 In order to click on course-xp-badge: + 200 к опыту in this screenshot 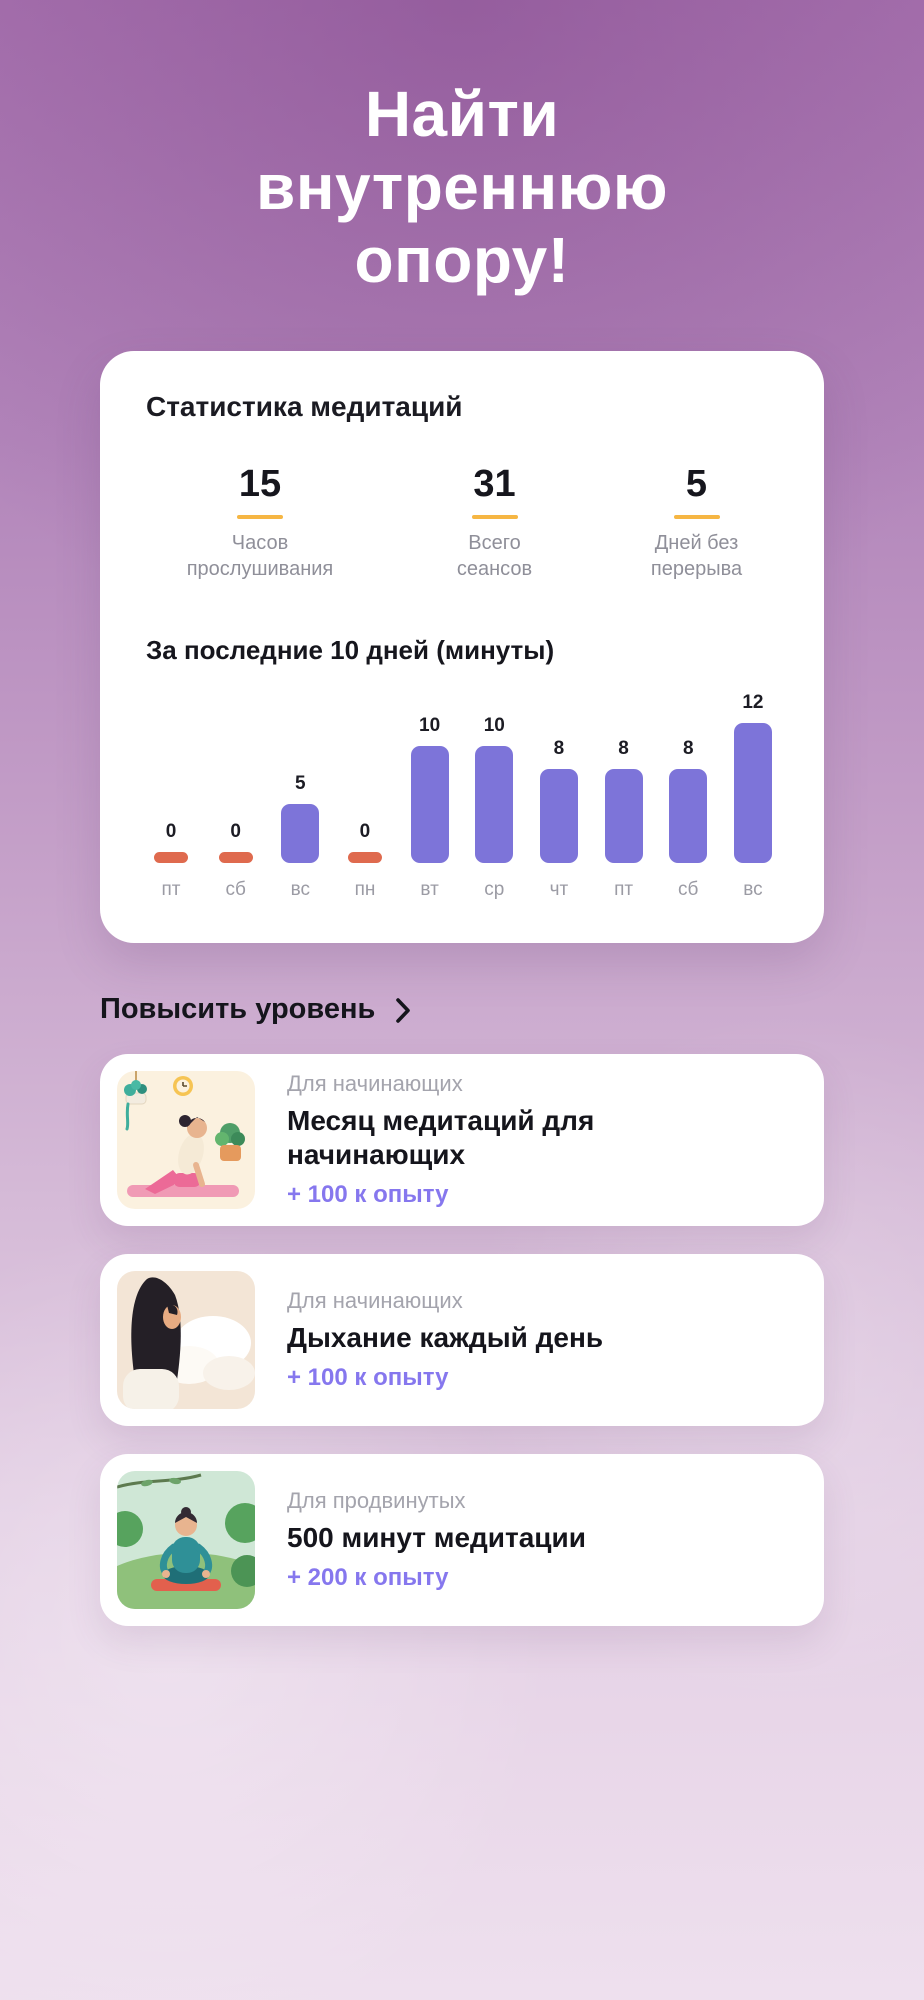, I will do `click(368, 1578)`.